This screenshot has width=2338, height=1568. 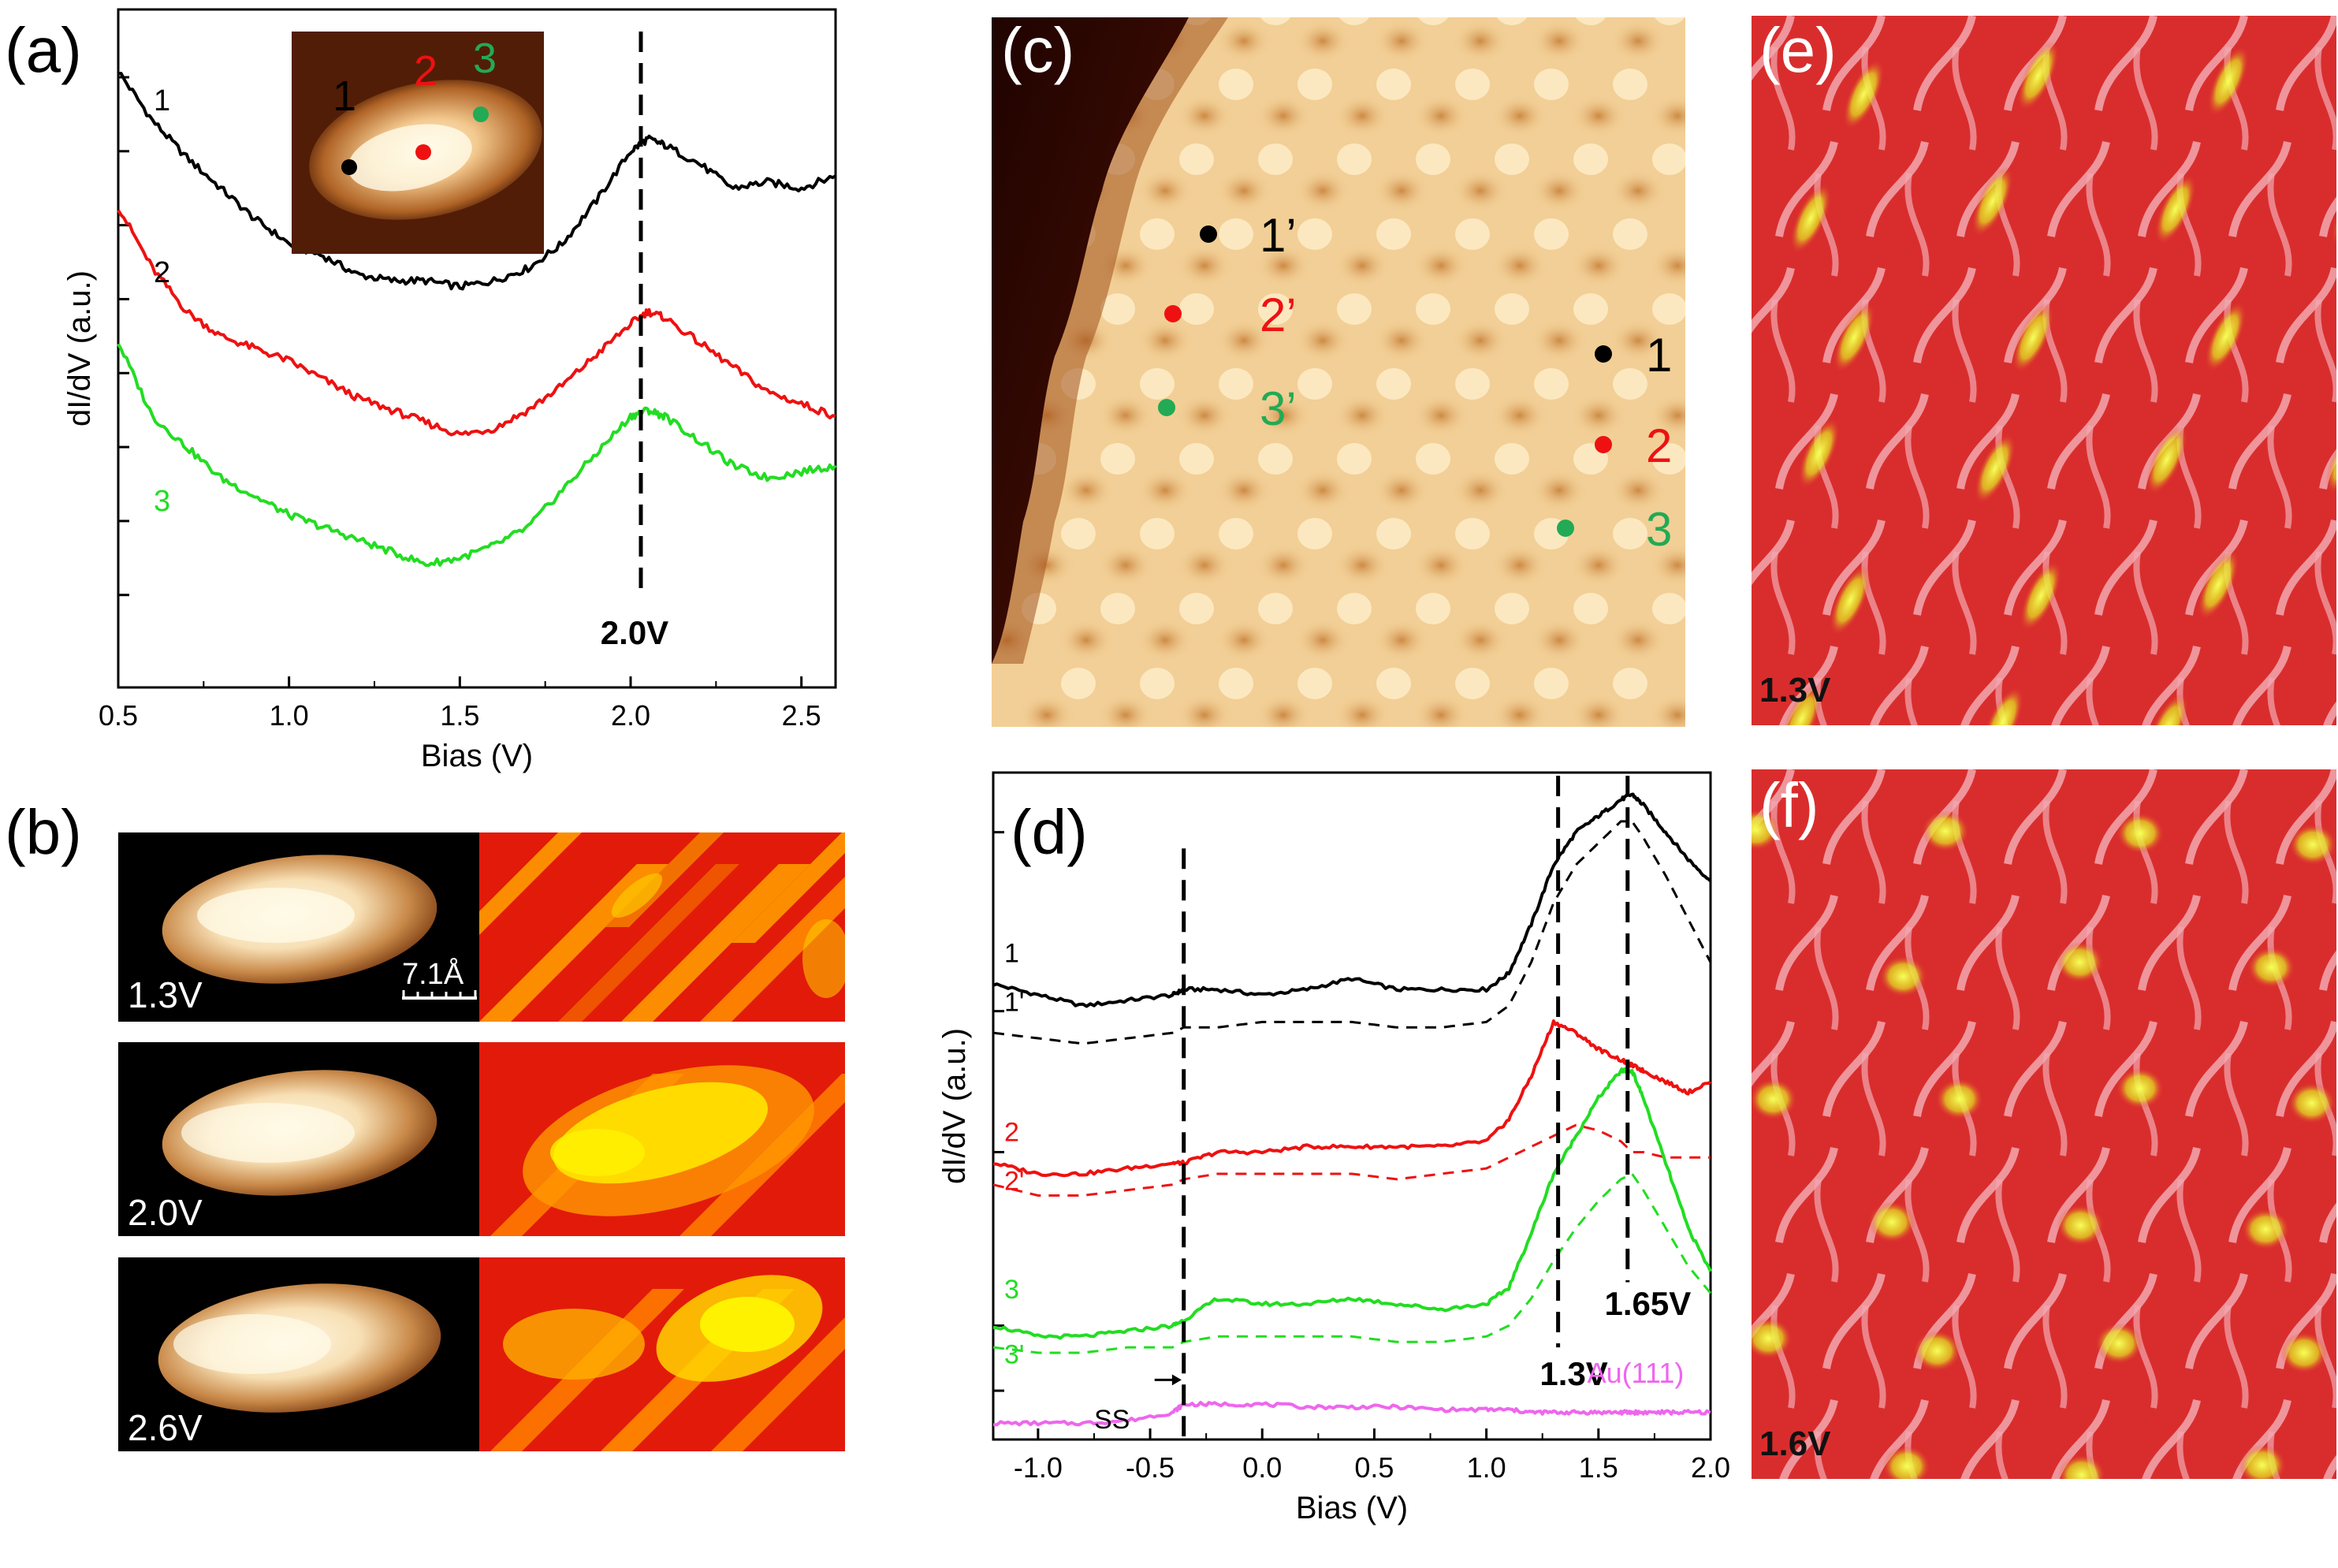 I want to click on map-2-6v, so click(x=662, y=1354).